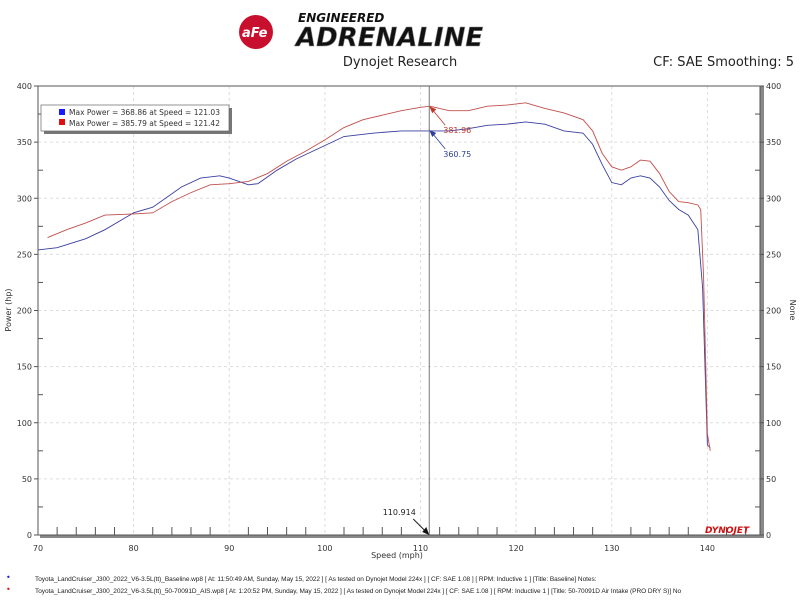 This screenshot has width=800, height=600. Describe the element at coordinates (707, 548) in the screenshot. I see `x-tick-label: 140` at that location.